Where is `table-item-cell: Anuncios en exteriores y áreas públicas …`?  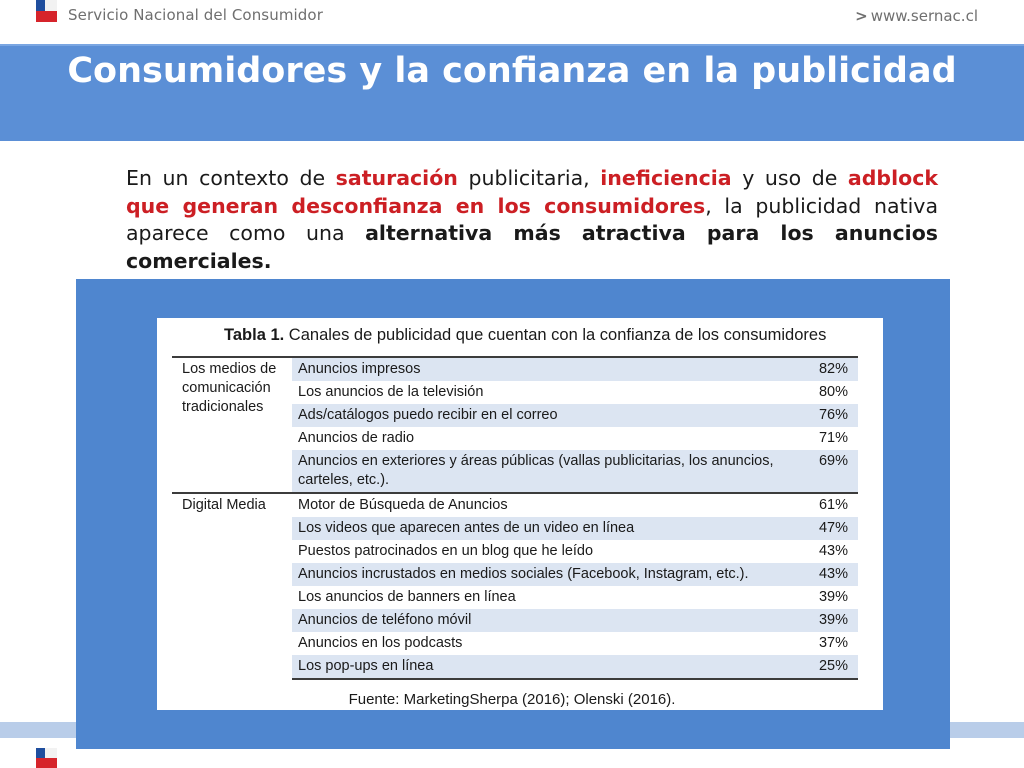 table-item-cell: Anuncios en exteriores y áreas públicas … is located at coordinates (542, 471).